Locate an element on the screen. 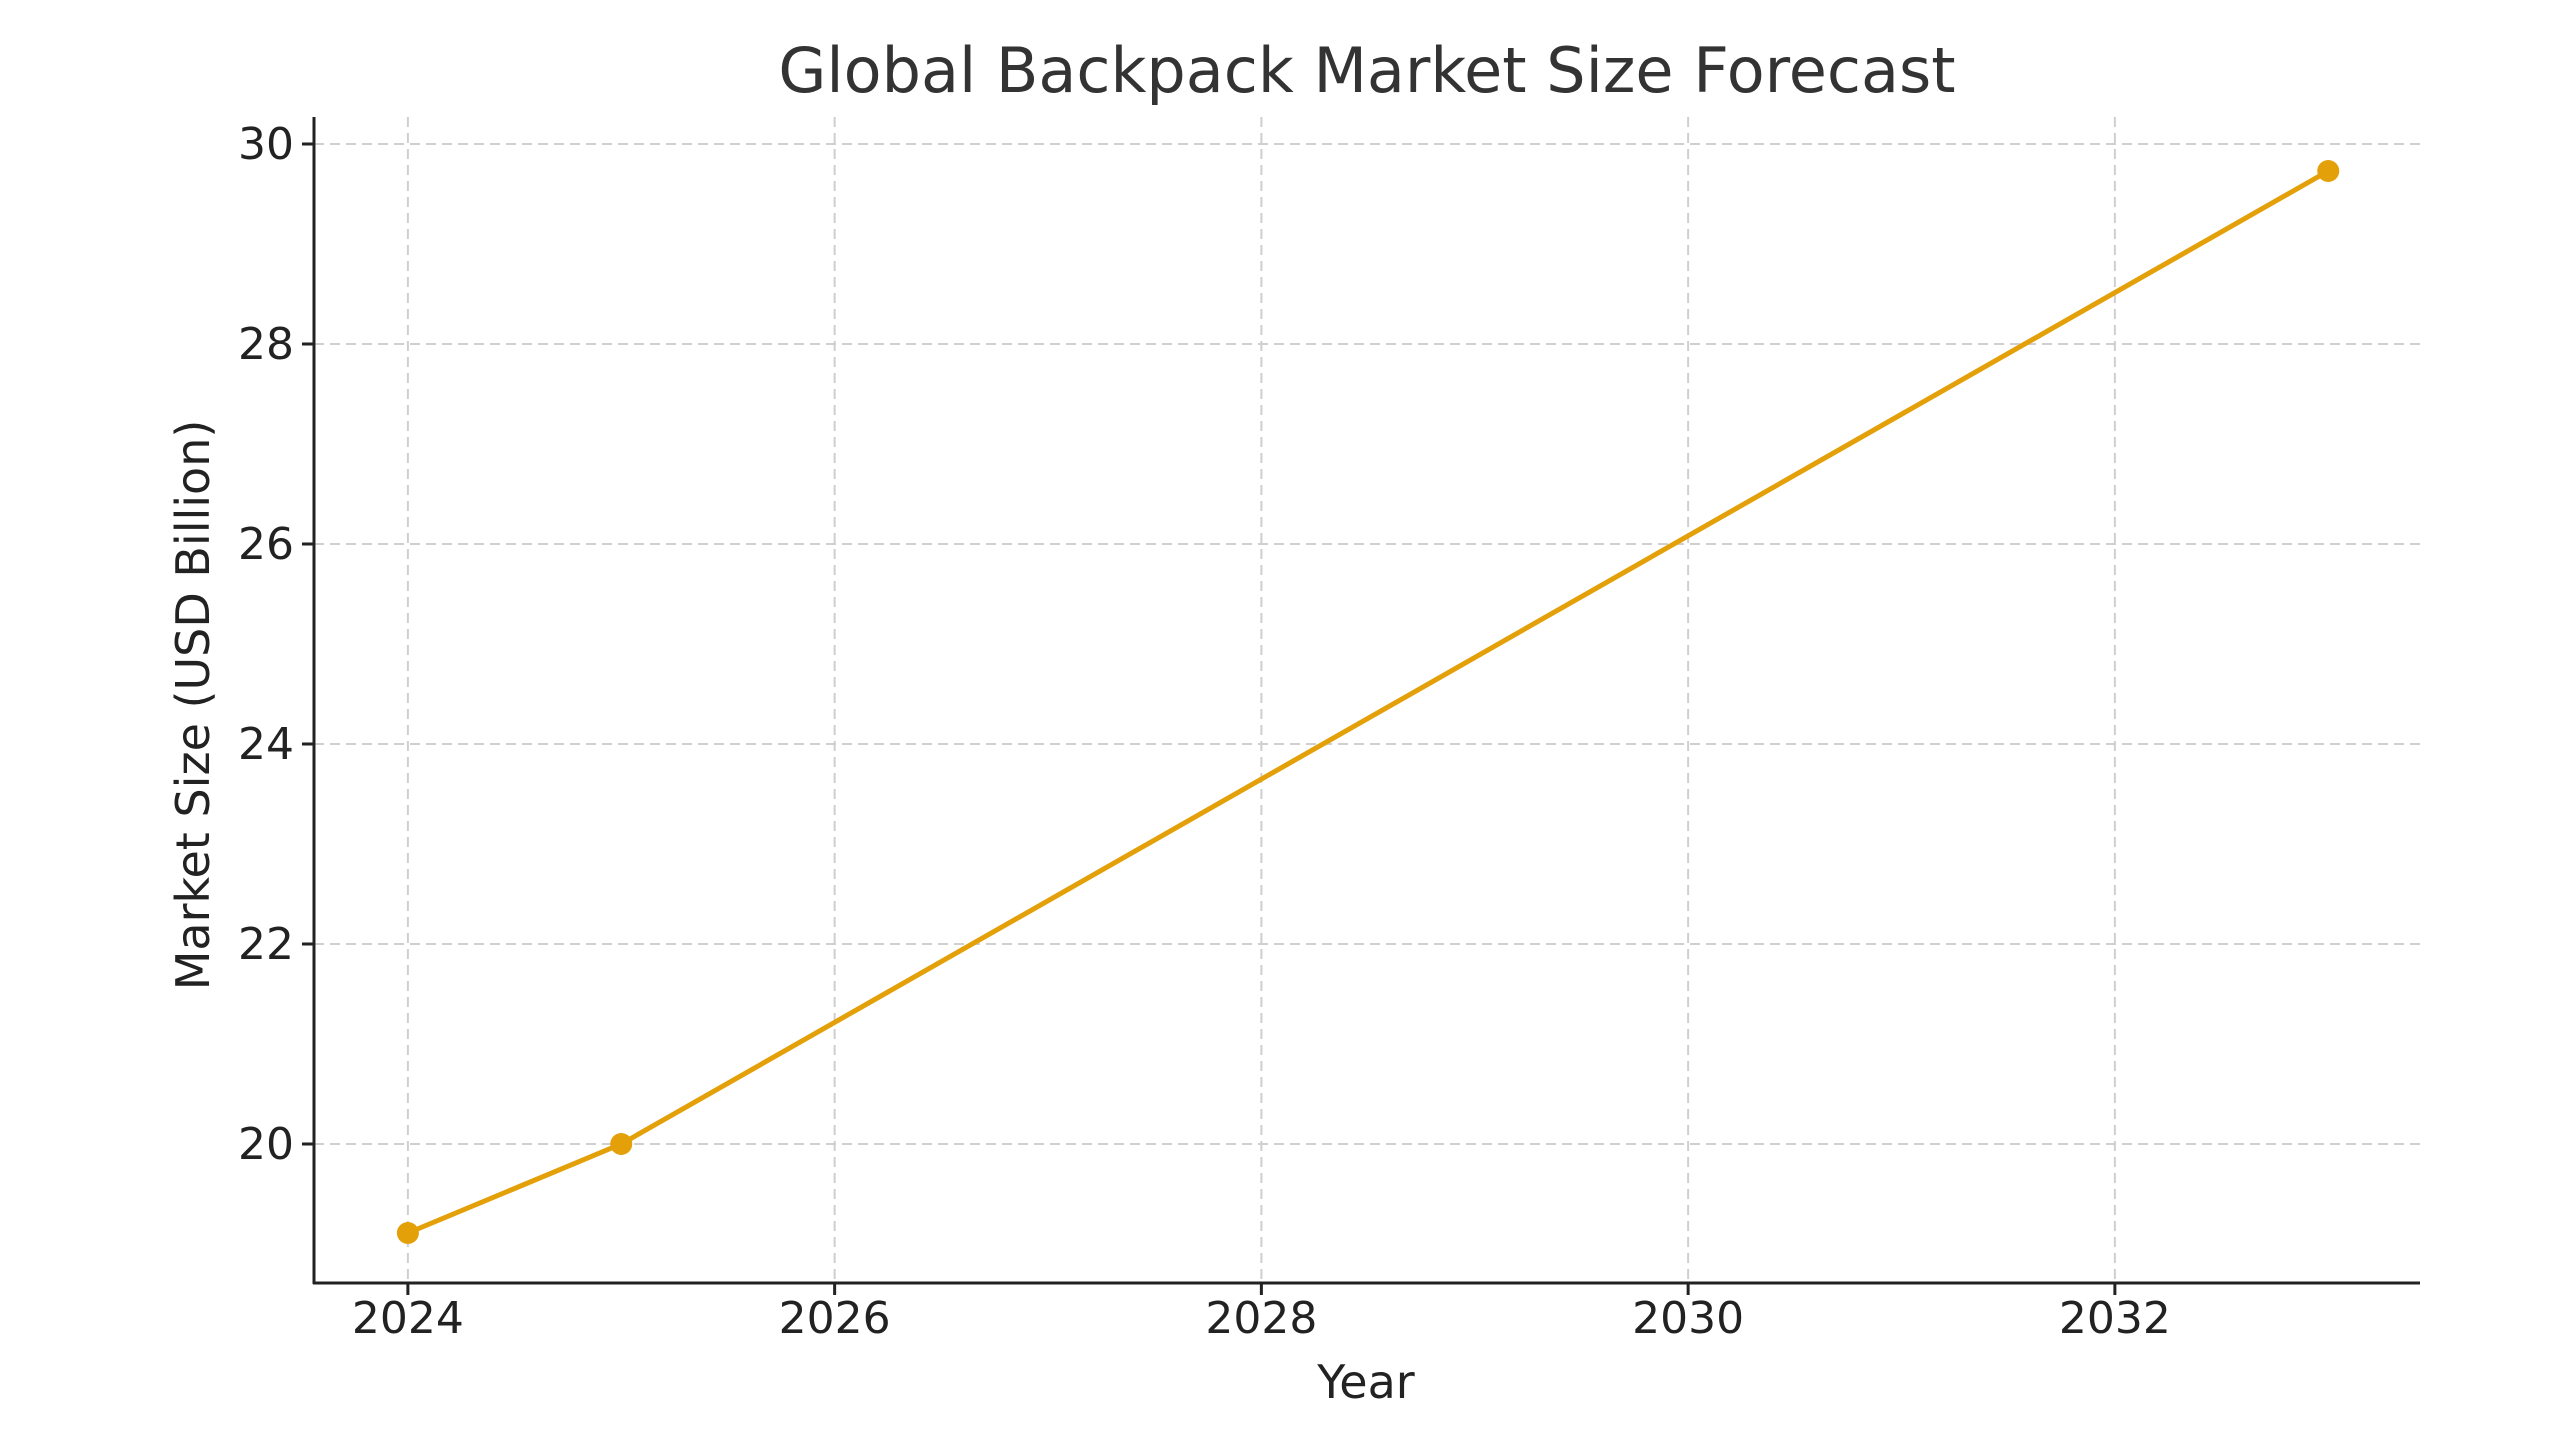 This screenshot has height=1440, width=2560. y-tick-label: 22 is located at coordinates (266, 944).